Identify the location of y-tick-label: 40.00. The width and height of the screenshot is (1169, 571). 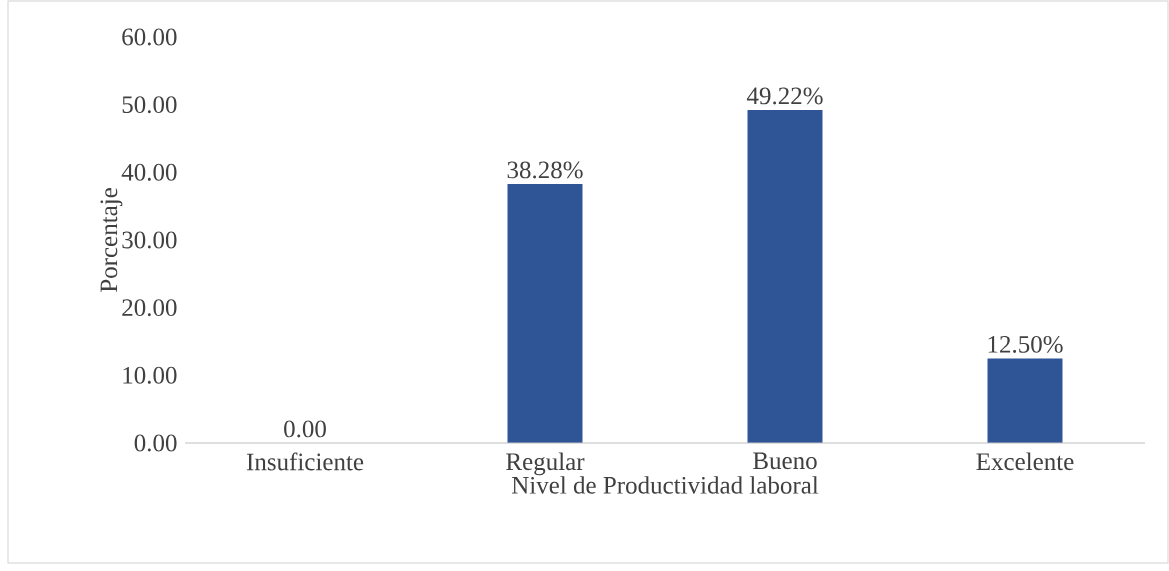
(149, 172).